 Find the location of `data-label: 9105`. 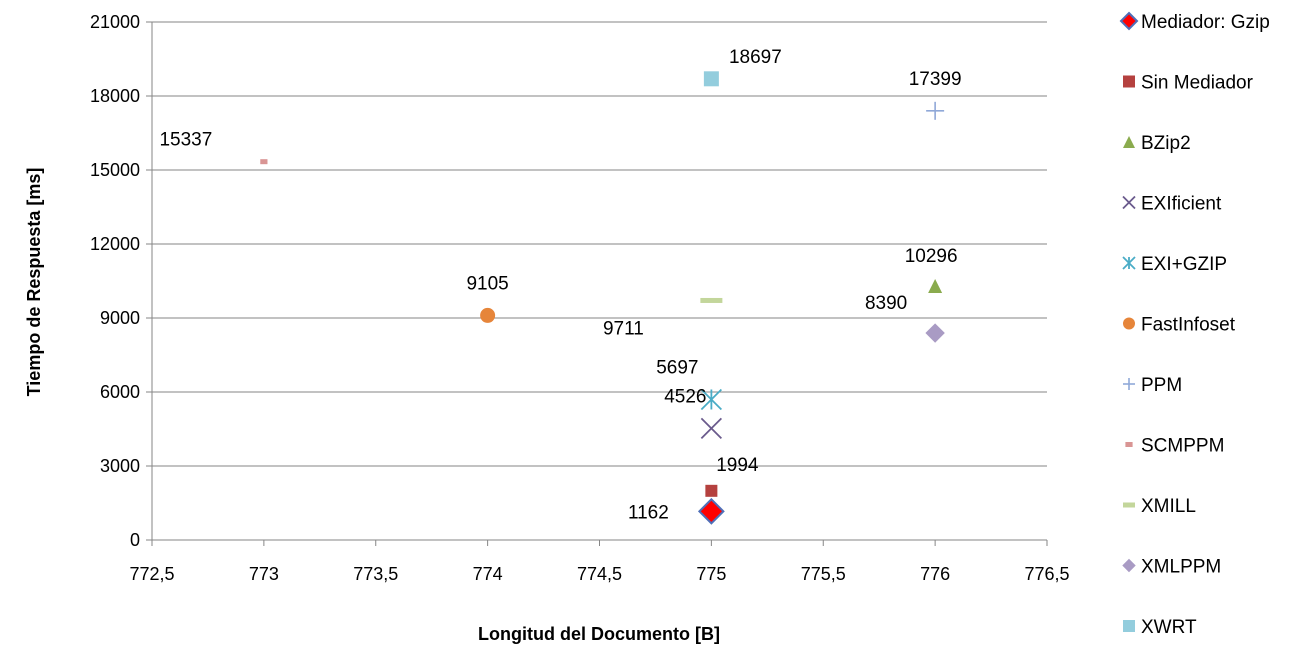

data-label: 9105 is located at coordinates (487, 283).